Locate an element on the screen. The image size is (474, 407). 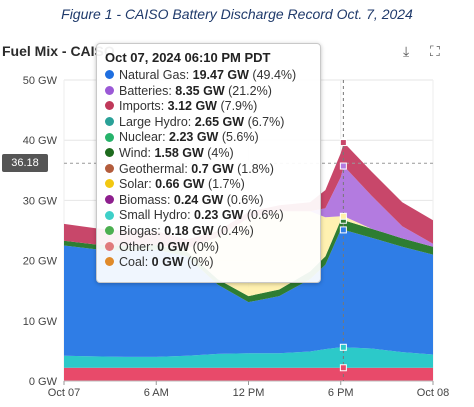
y-tick-label: 10 GW is located at coordinates (40, 322).